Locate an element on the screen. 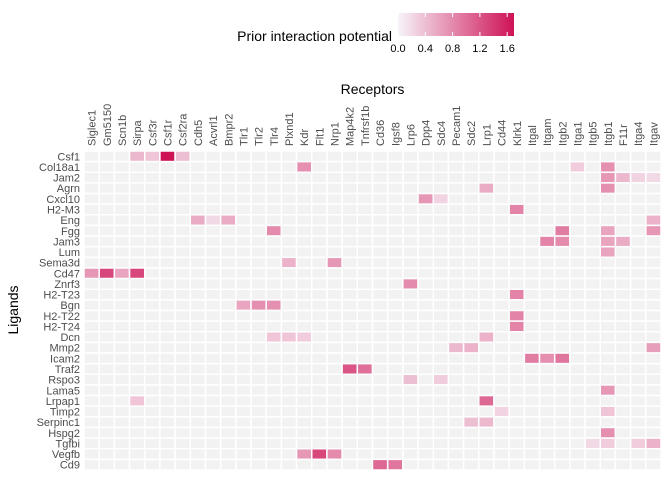 Image resolution: width=672 pixels, height=485 pixels. y-tick-label: Lum is located at coordinates (69, 253).